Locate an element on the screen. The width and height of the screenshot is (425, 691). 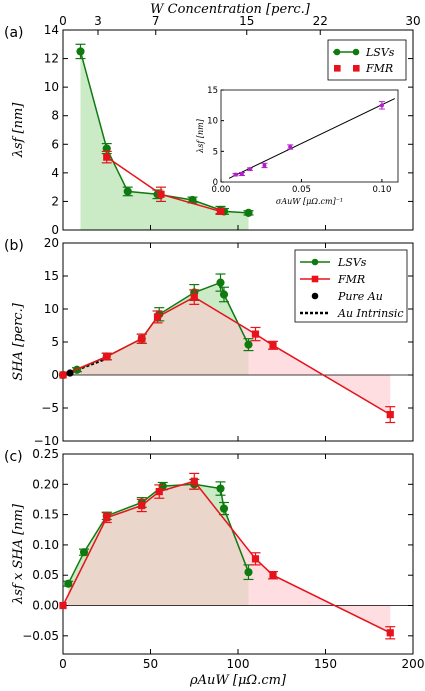
top-x-tick-label: 0 is located at coordinates (63, 21).